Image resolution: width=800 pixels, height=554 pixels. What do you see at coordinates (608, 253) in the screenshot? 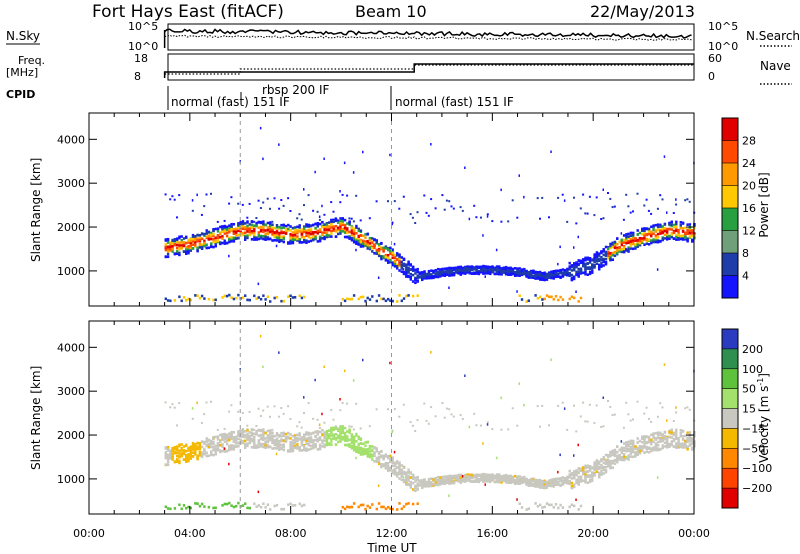
I see `power-cell-2013` at bounding box center [608, 253].